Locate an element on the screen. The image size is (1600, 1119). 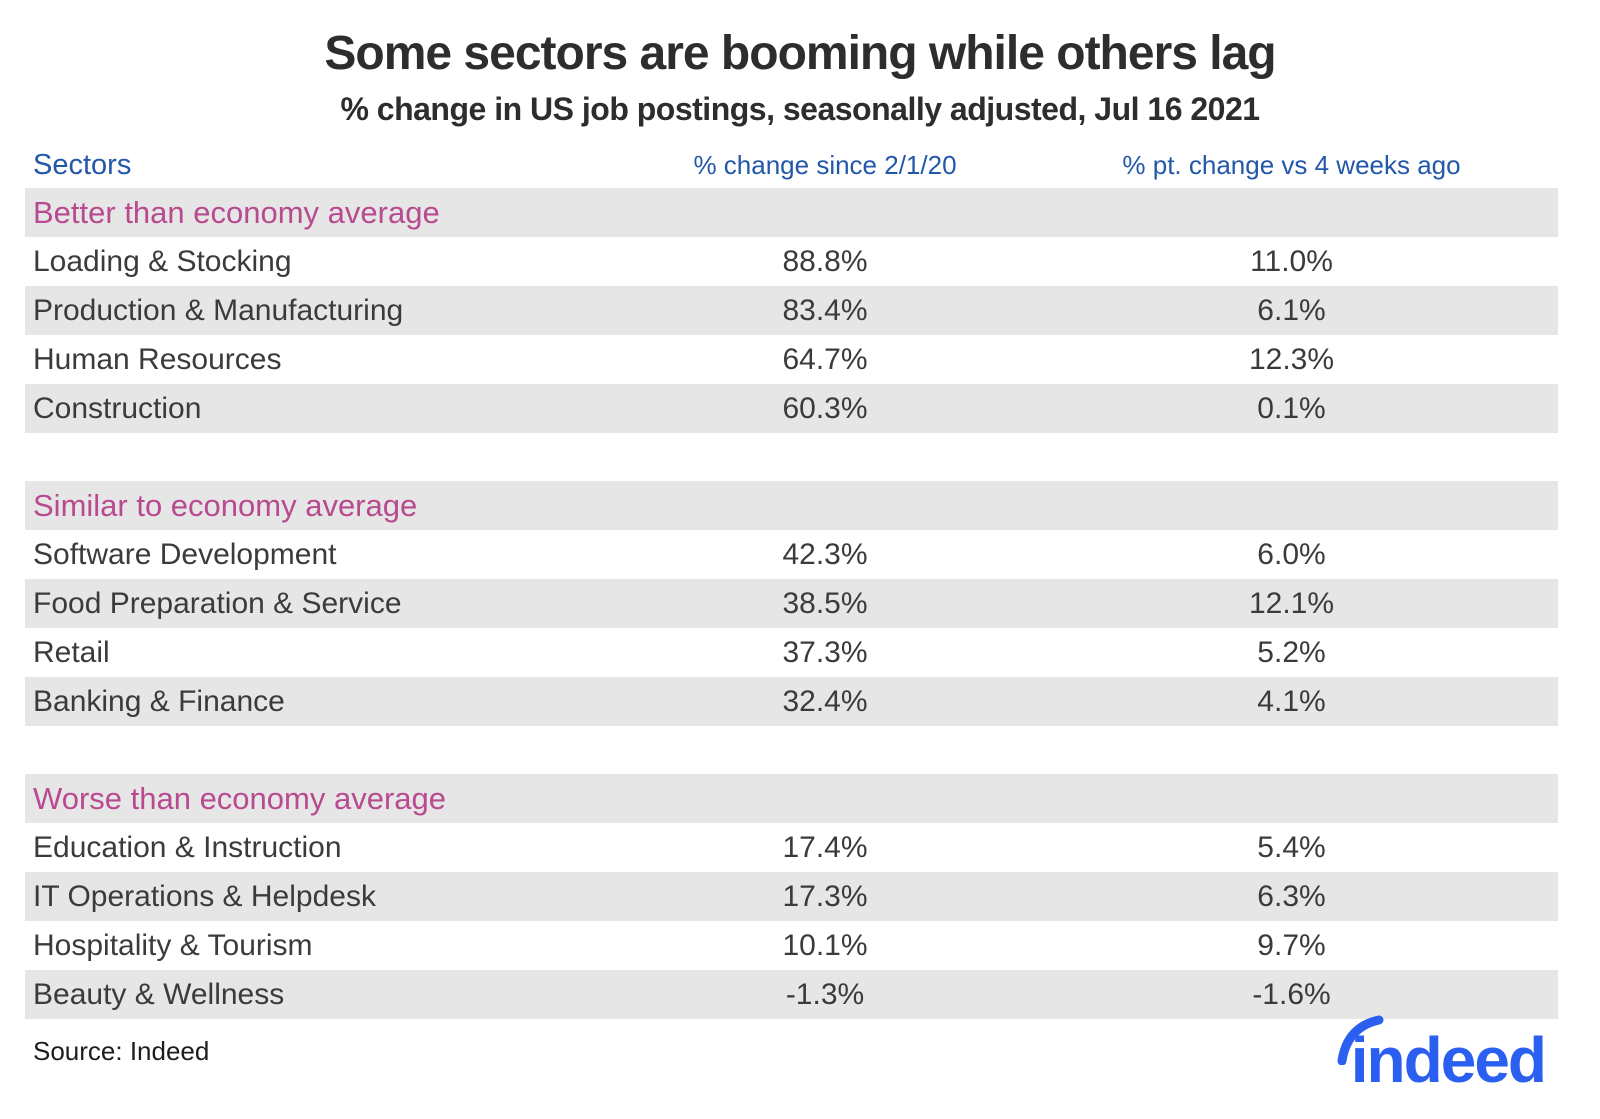
indeed-logo-arc-icon is located at coordinates (1360, 1040).